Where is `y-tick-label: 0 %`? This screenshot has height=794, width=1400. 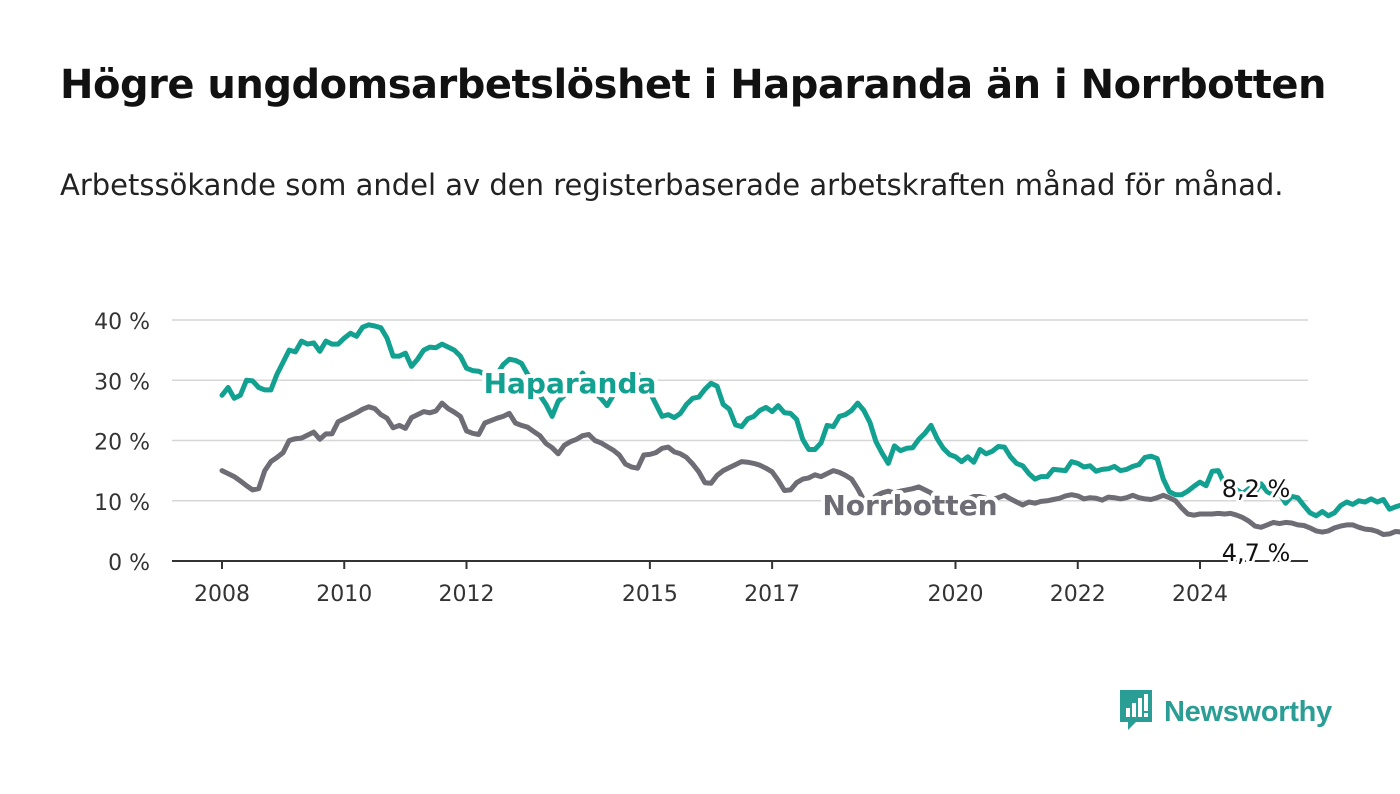
y-tick-label: 0 % is located at coordinates (129, 563).